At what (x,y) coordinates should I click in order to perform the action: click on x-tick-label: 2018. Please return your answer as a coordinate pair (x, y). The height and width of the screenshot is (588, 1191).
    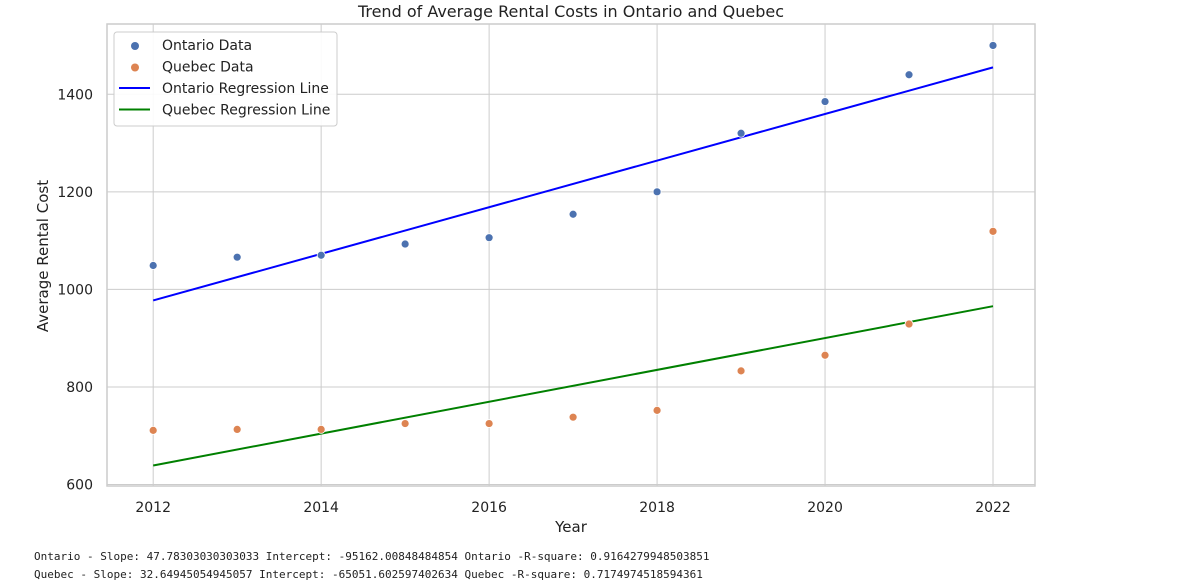
    Looking at the image, I should click on (657, 508).